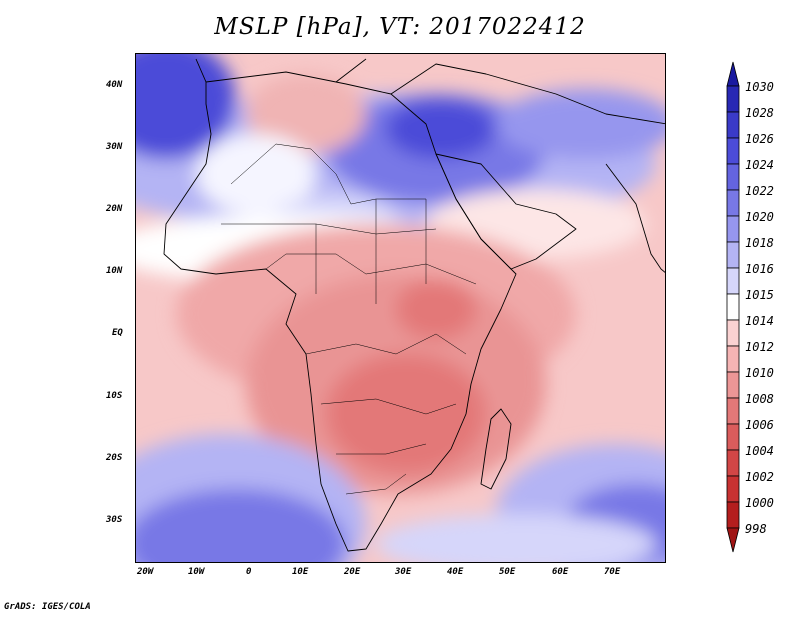  What do you see at coordinates (114, 147) in the screenshot?
I see `lat-tick-label: 30N` at bounding box center [114, 147].